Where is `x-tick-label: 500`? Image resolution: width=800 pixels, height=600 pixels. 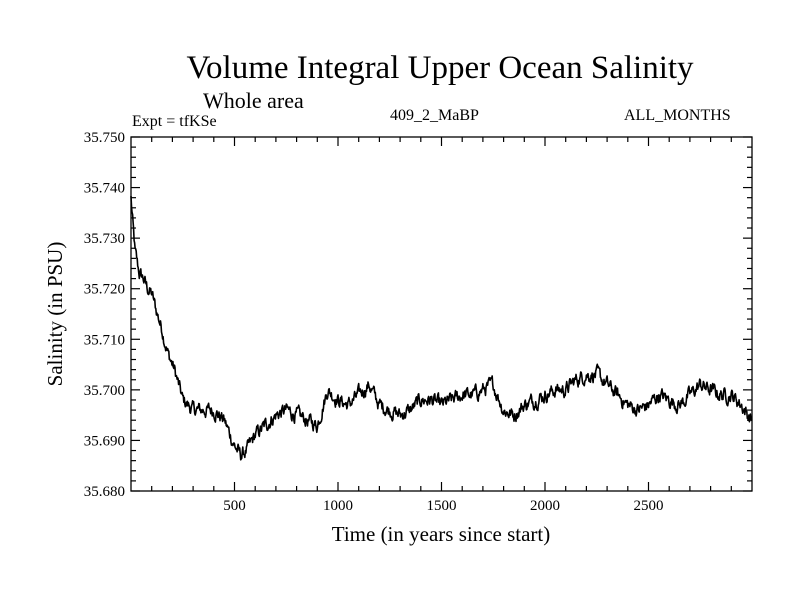 x-tick-label: 500 is located at coordinates (234, 506).